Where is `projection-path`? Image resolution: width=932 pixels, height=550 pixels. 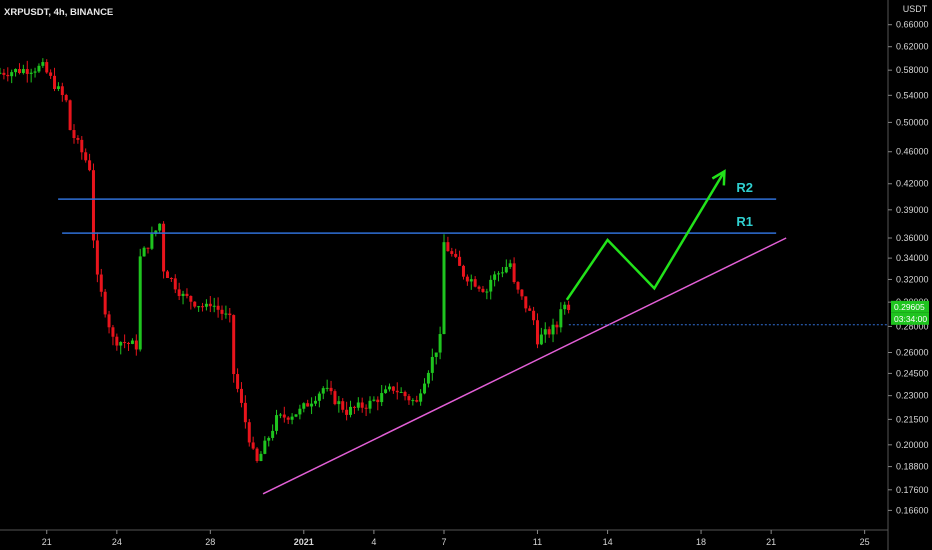
projection-path is located at coordinates (645, 235).